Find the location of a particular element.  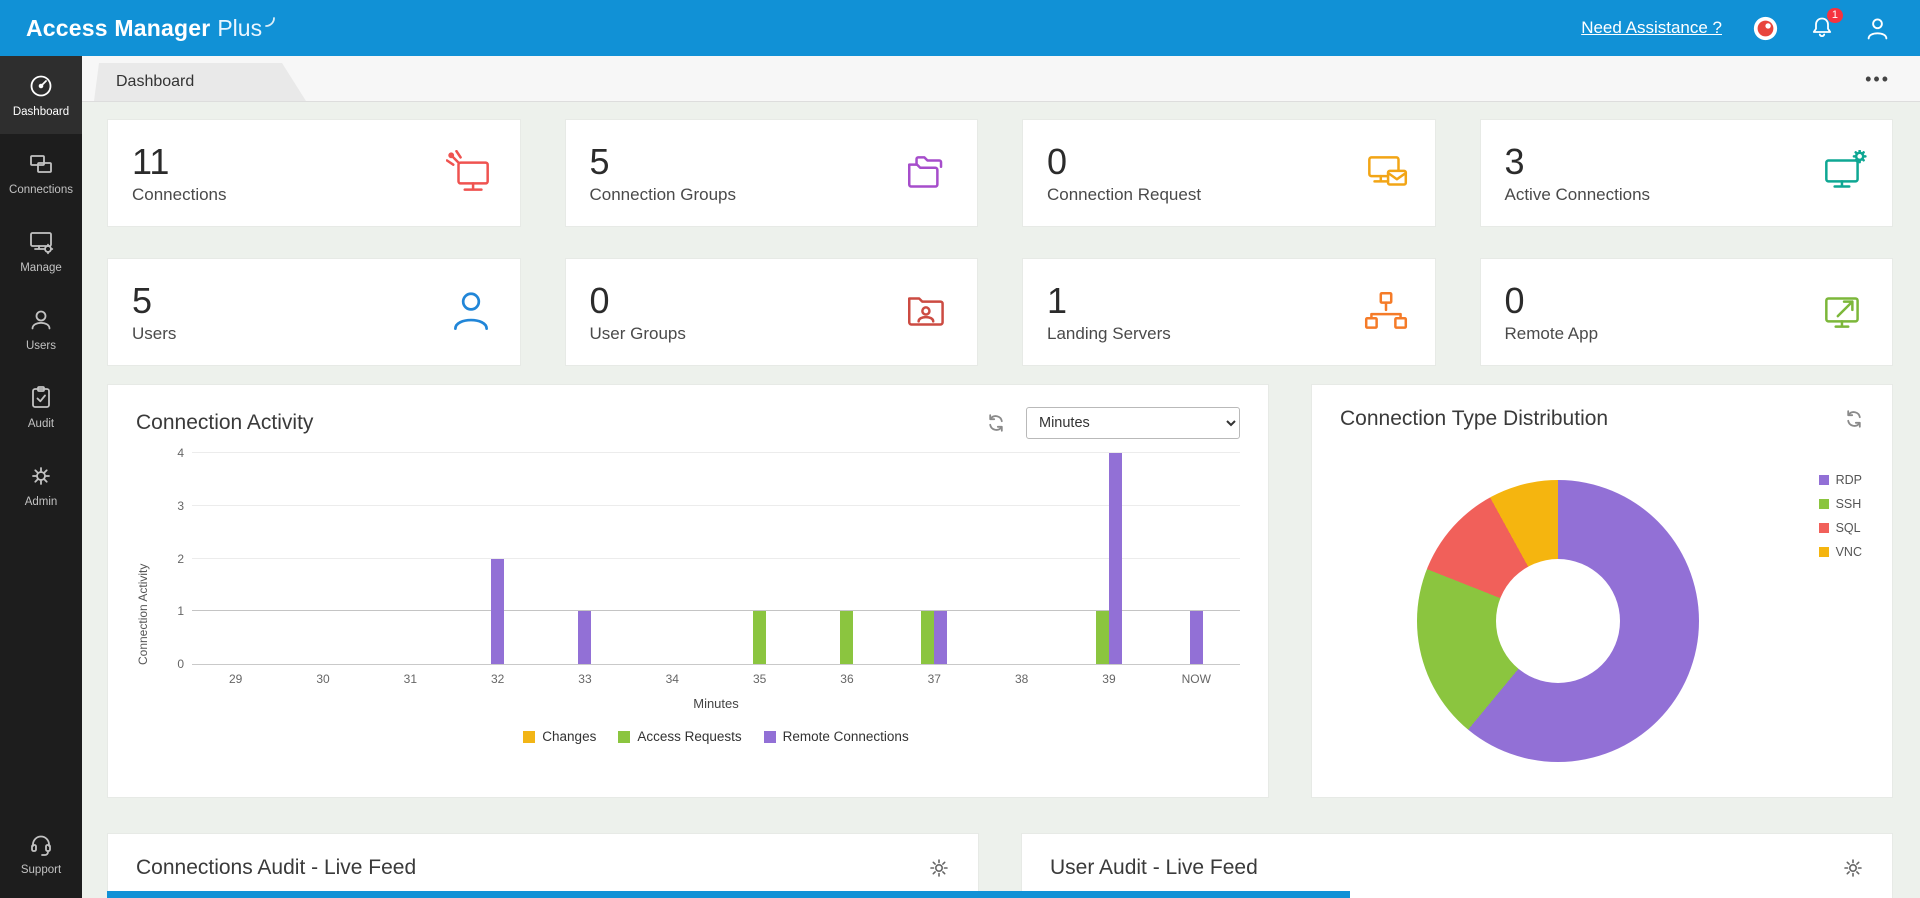

stat-card-users: 5 Users is located at coordinates (314, 312).